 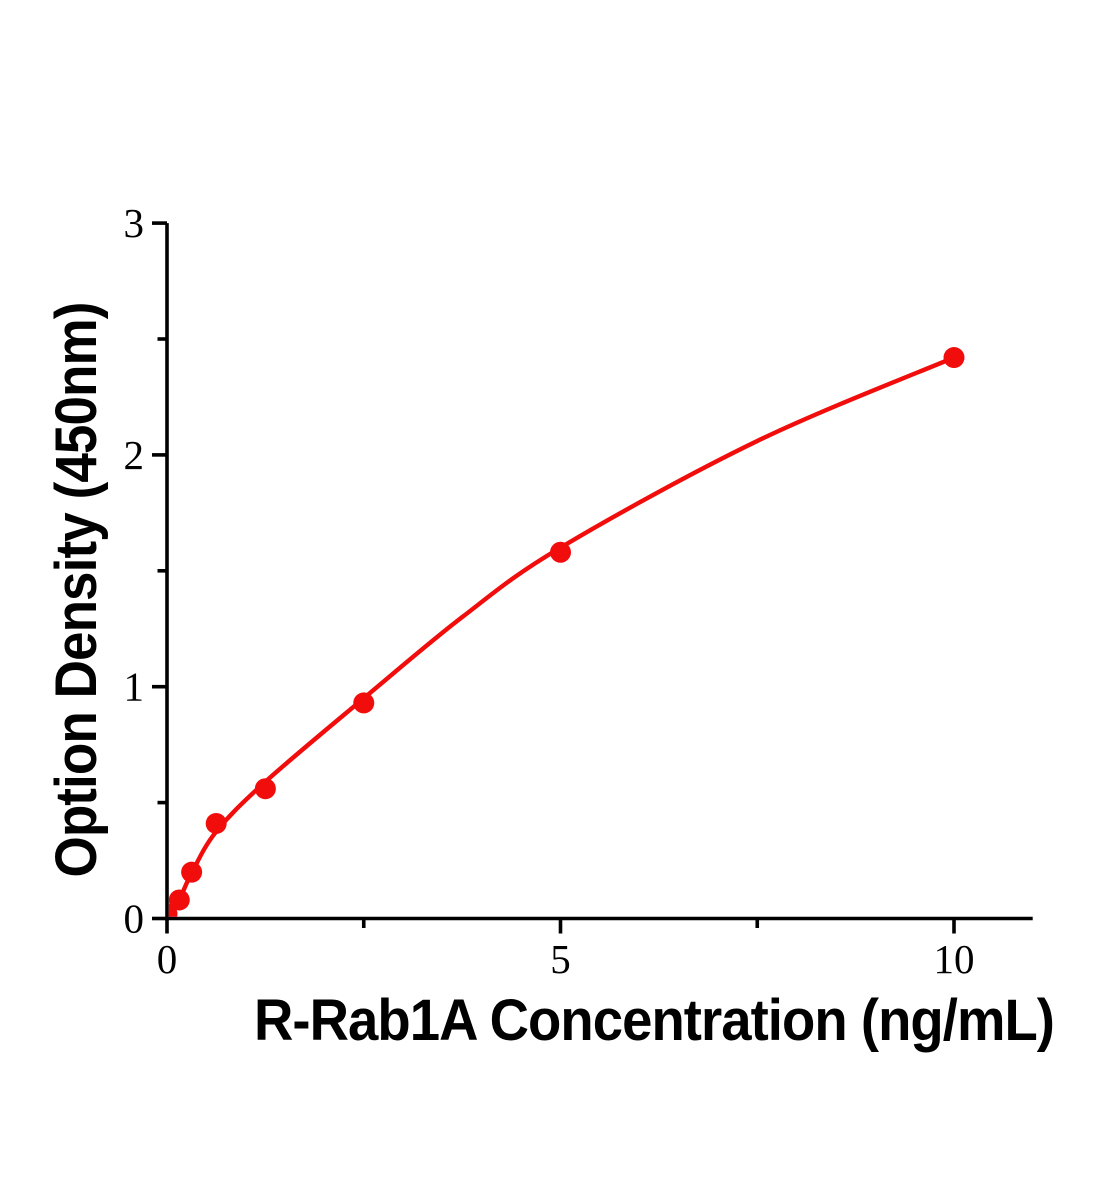 I want to click on y-tick-label: 3, so click(x=134, y=223).